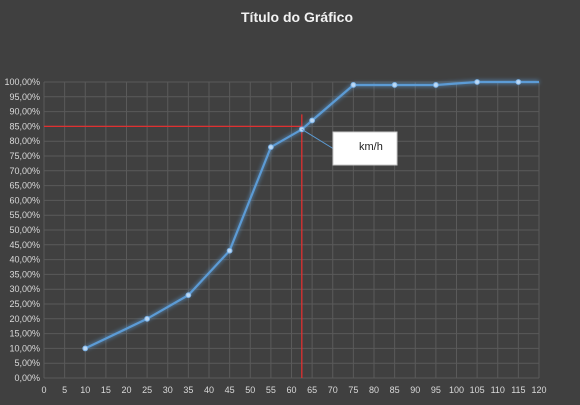  I want to click on x-tick-label: 90, so click(415, 390).